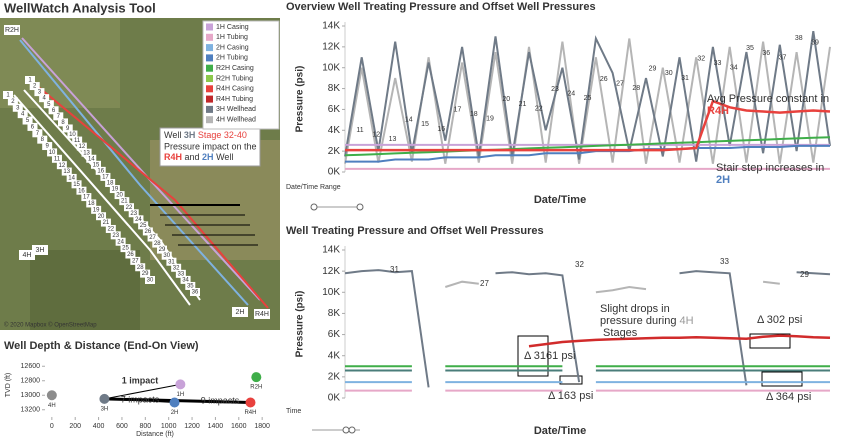 This screenshot has height=438, width=850. What do you see at coordinates (31, 366) in the screenshot?
I see `y-tick-label: 12600` at bounding box center [31, 366].